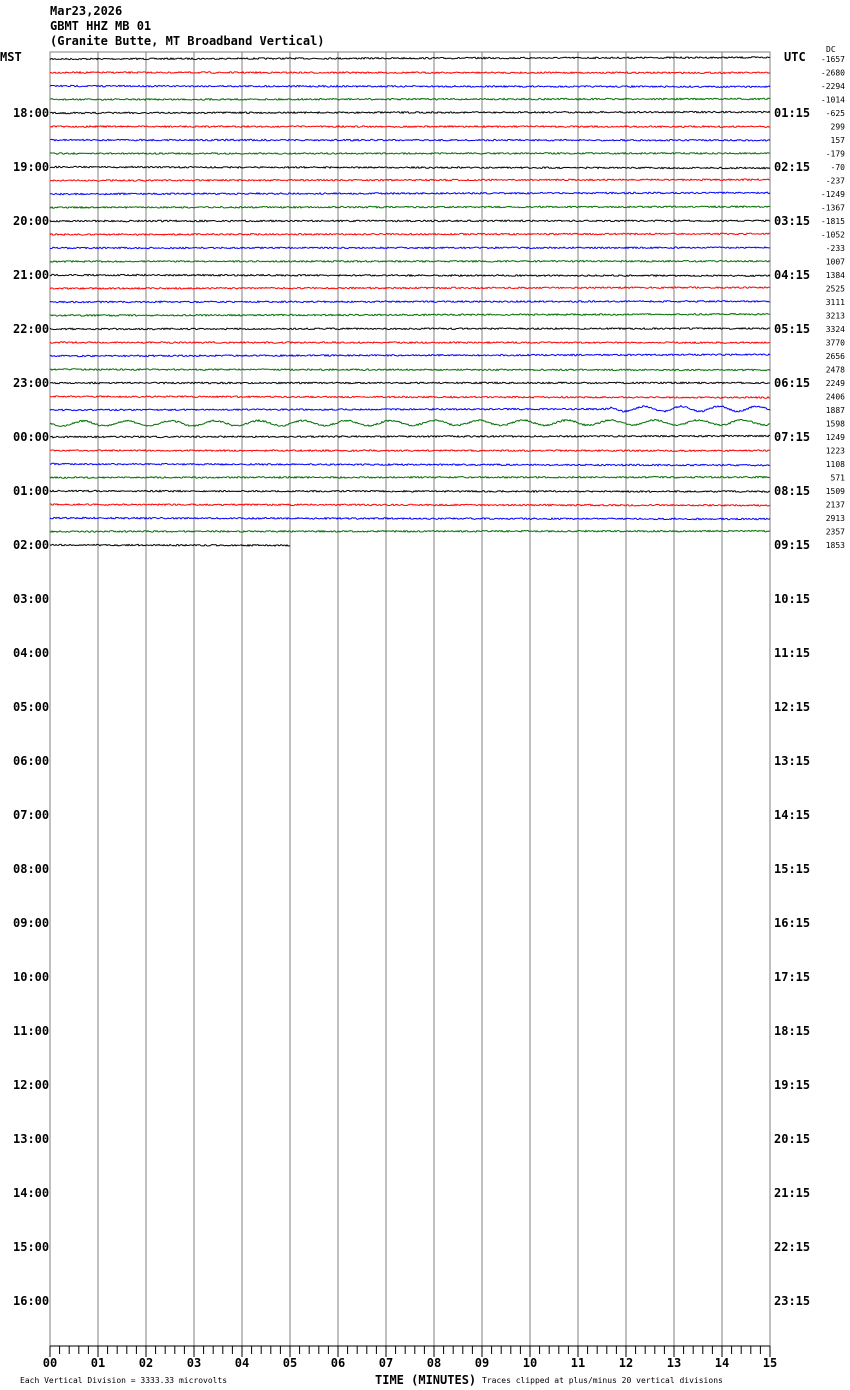 The width and height of the screenshot is (850, 1390). Describe the element at coordinates (290, 1363) in the screenshot. I see `x-tick-label: 05` at that location.